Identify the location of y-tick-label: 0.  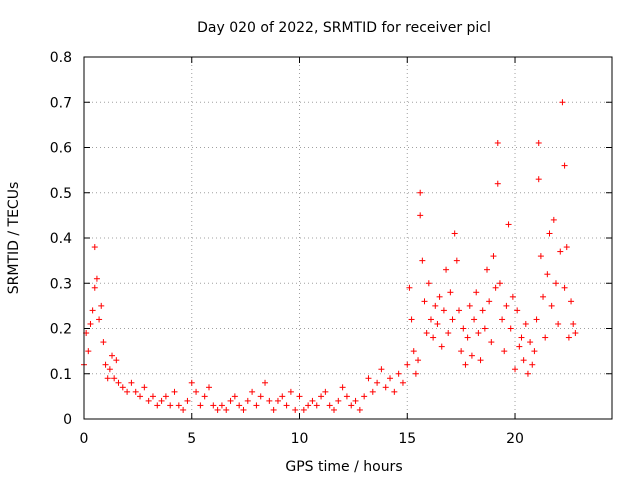
(67, 420).